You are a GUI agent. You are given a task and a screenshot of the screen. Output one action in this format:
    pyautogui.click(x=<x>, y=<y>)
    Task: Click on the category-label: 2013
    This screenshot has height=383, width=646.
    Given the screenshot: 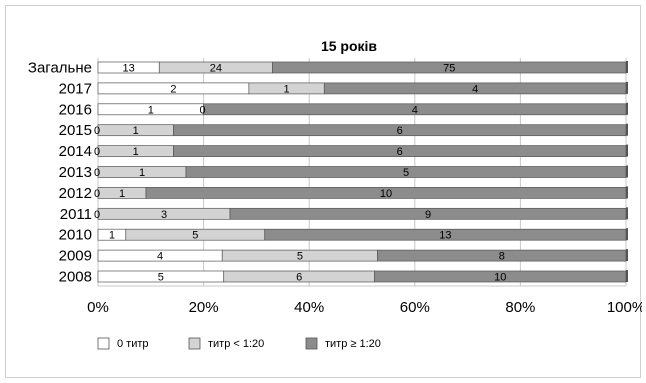 What is the action you would take?
    pyautogui.click(x=75, y=172)
    